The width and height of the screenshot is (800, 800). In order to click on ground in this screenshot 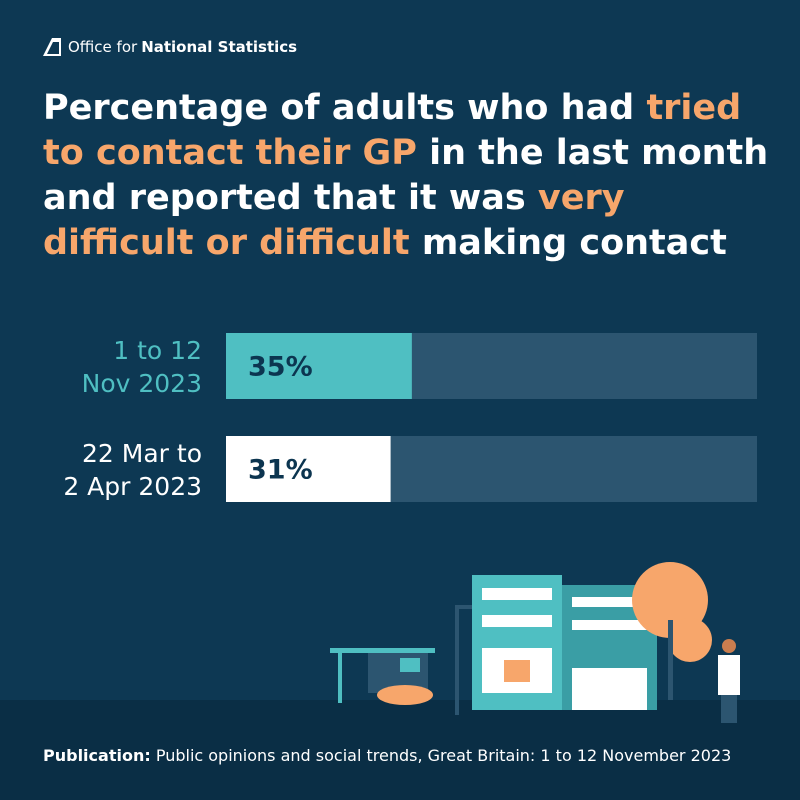, I will do `click(400, 750)`.